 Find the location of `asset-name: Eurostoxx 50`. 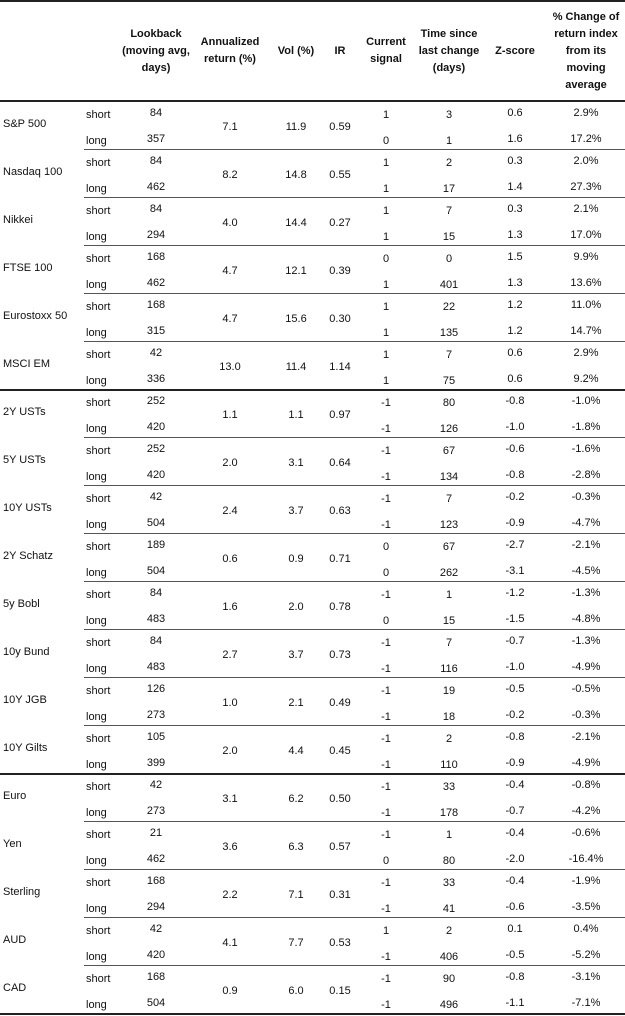

asset-name: Eurostoxx 50 is located at coordinates (35, 316).